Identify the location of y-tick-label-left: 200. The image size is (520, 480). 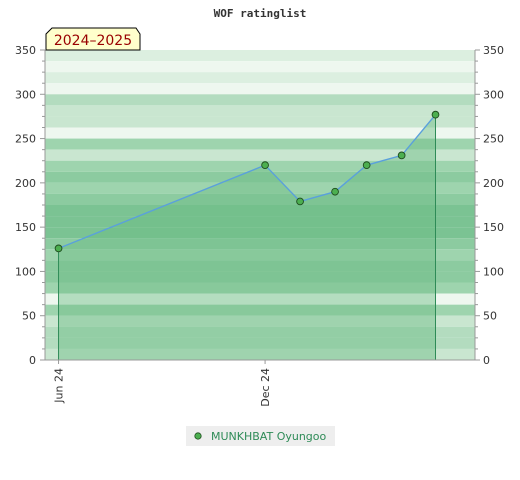
(25, 183).